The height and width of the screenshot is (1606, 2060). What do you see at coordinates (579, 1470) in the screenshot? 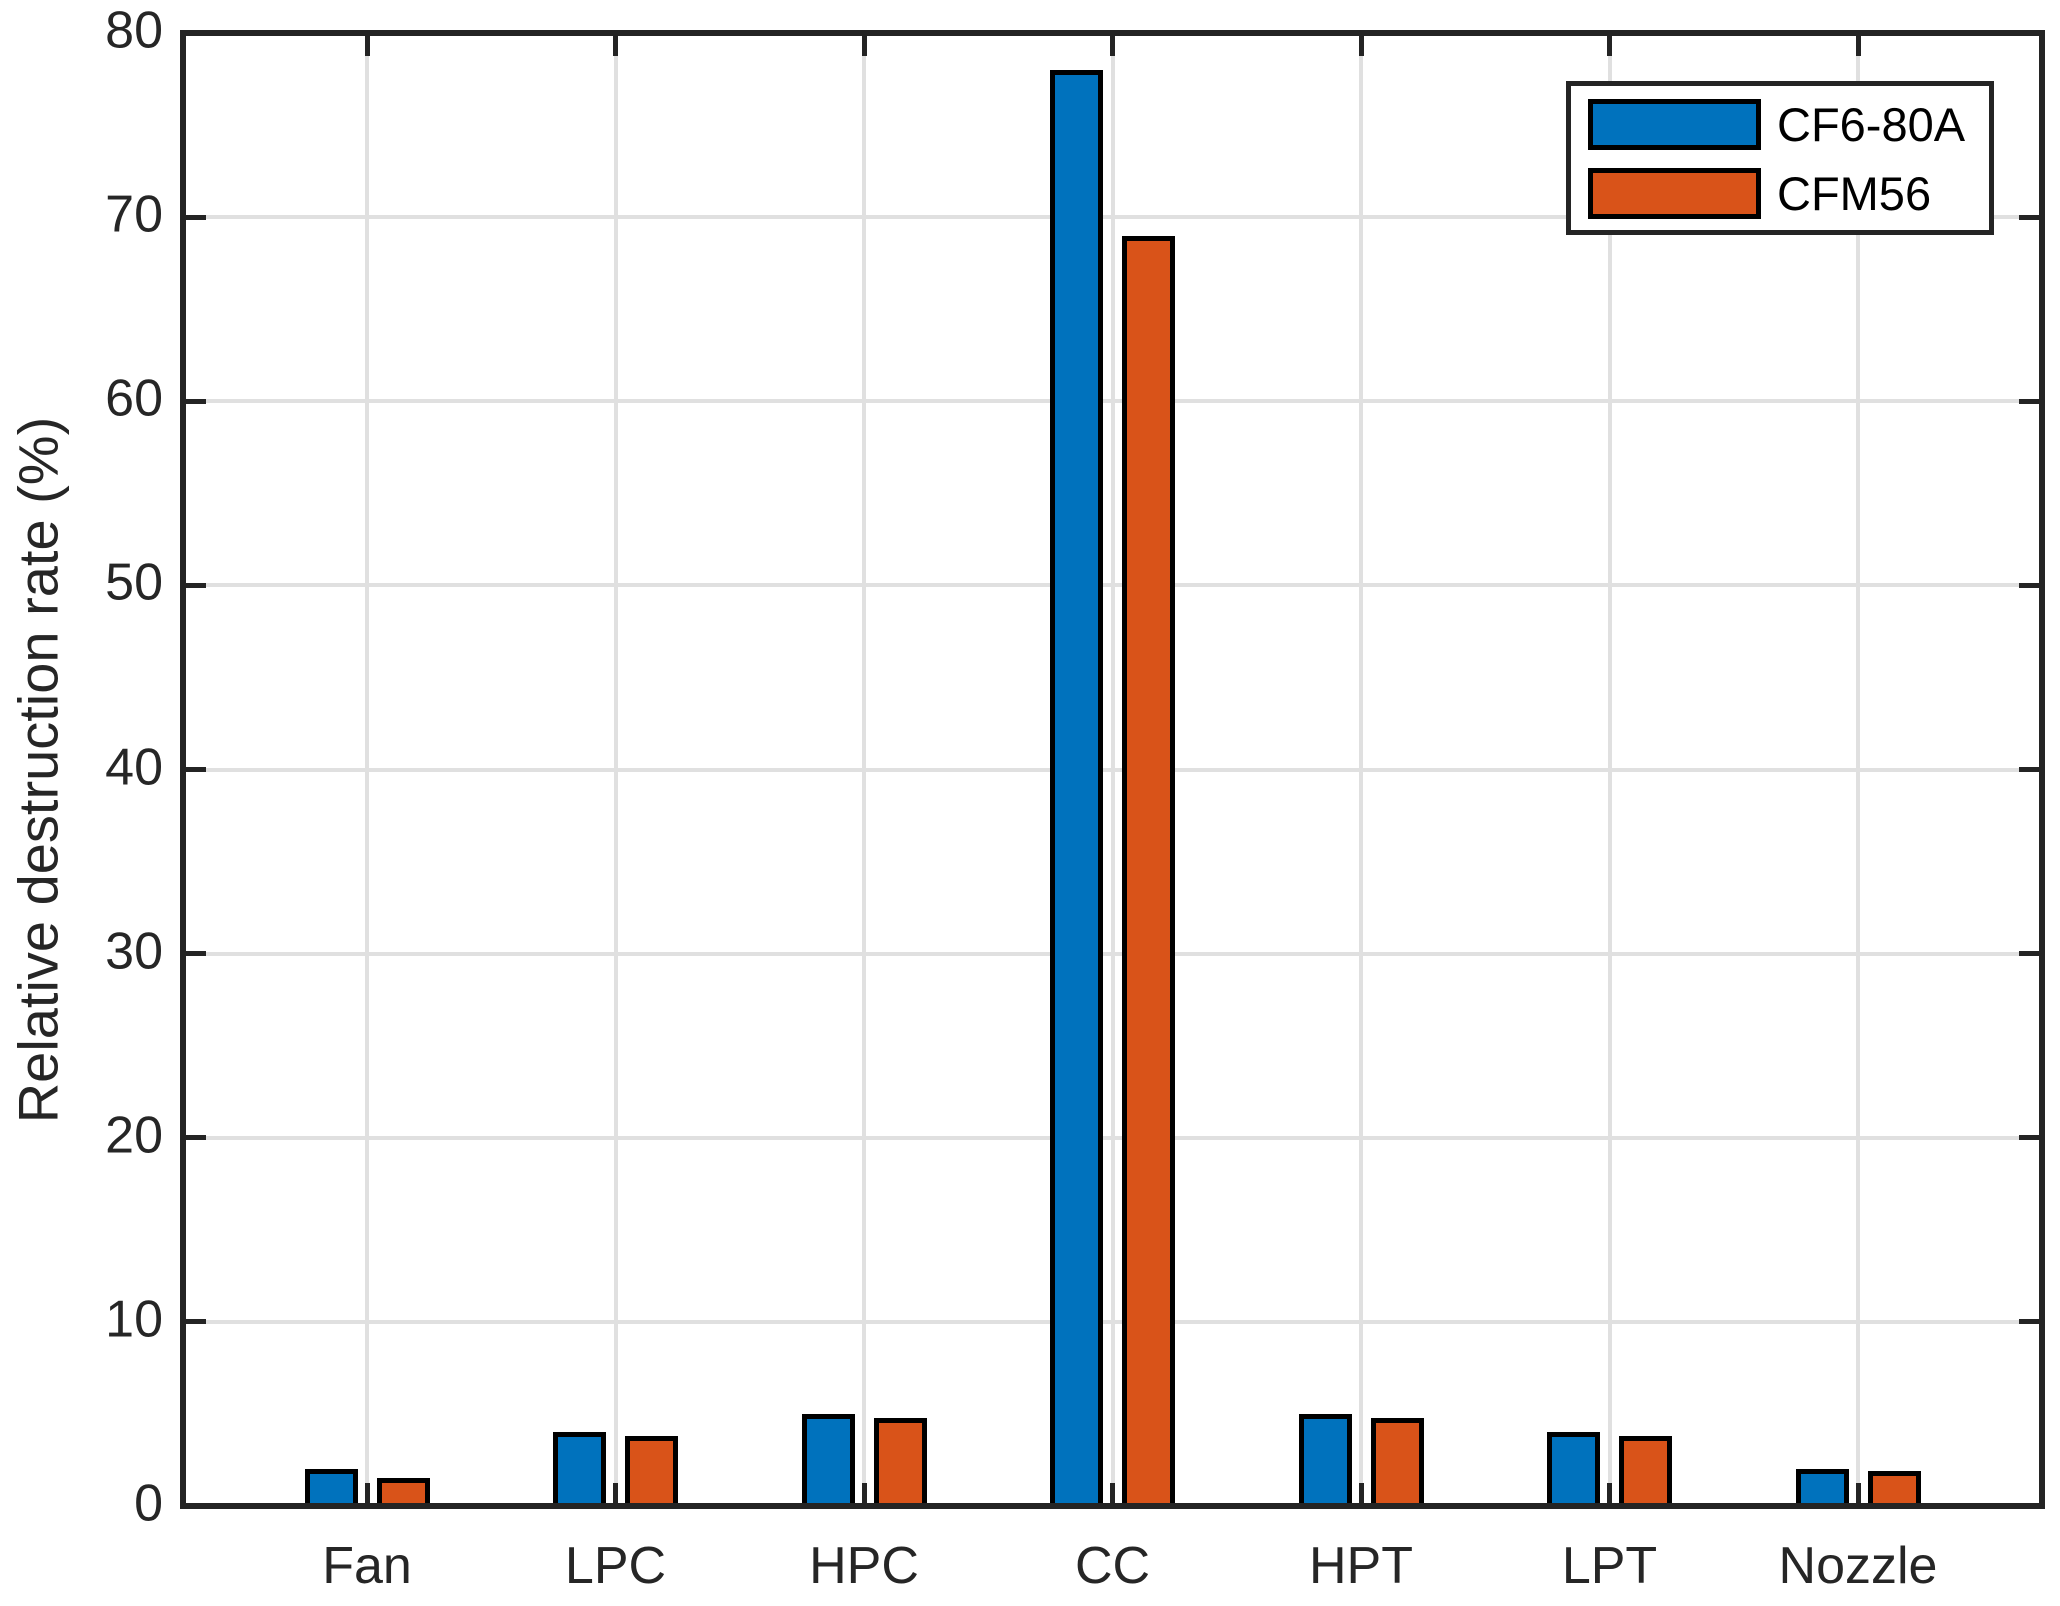
I see `bar-cf6-80a-lpc` at bounding box center [579, 1470].